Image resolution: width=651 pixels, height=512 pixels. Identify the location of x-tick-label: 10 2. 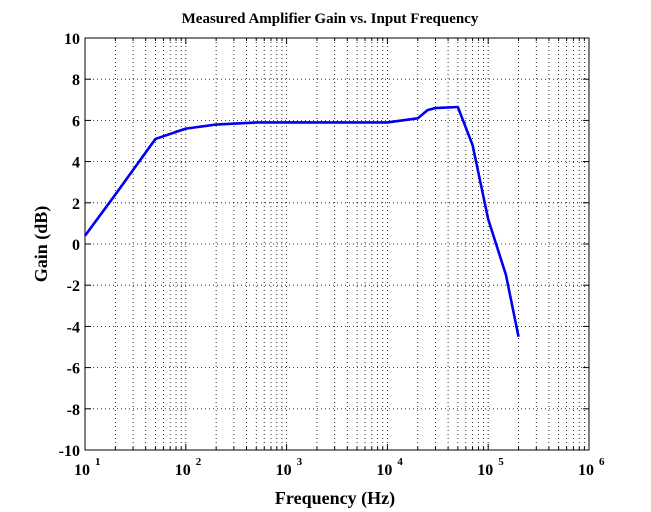
(188, 467).